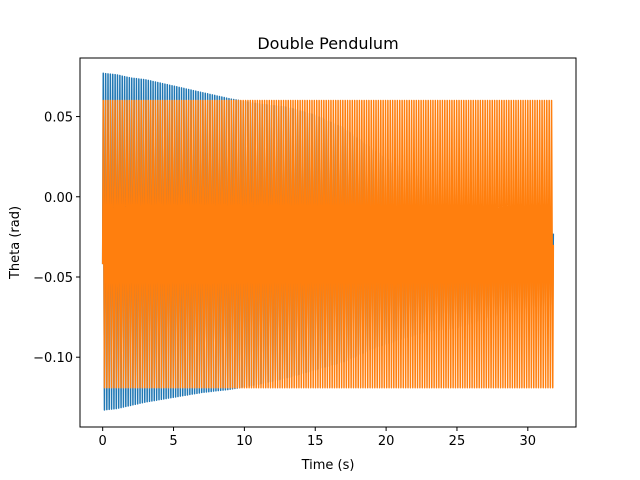 This screenshot has height=480, width=640. Describe the element at coordinates (386, 441) in the screenshot. I see `x-tick-label: 20` at that location.